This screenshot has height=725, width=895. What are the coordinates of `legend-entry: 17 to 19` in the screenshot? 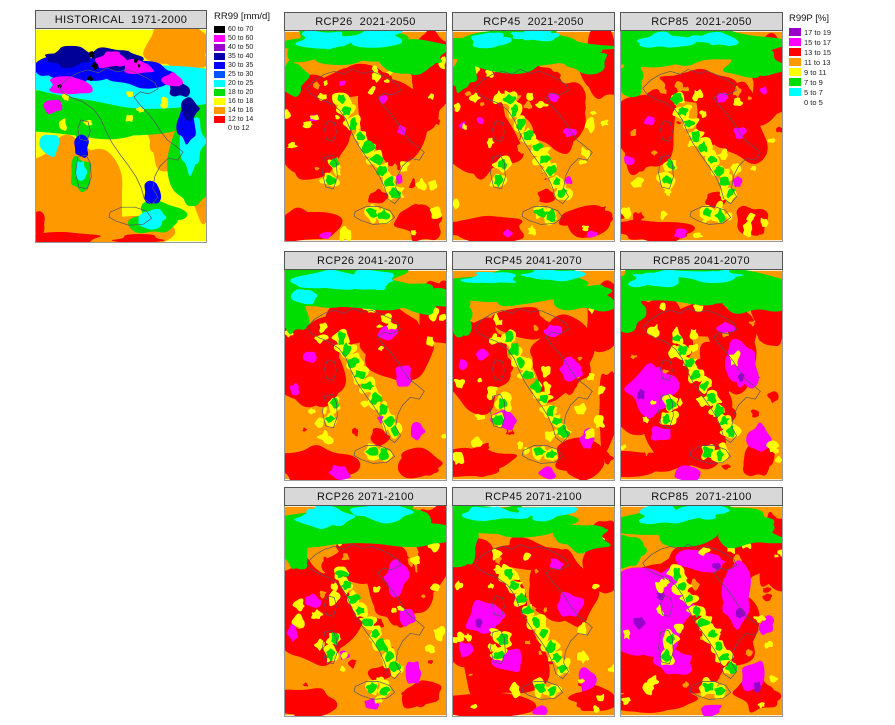 It's located at (810, 32).